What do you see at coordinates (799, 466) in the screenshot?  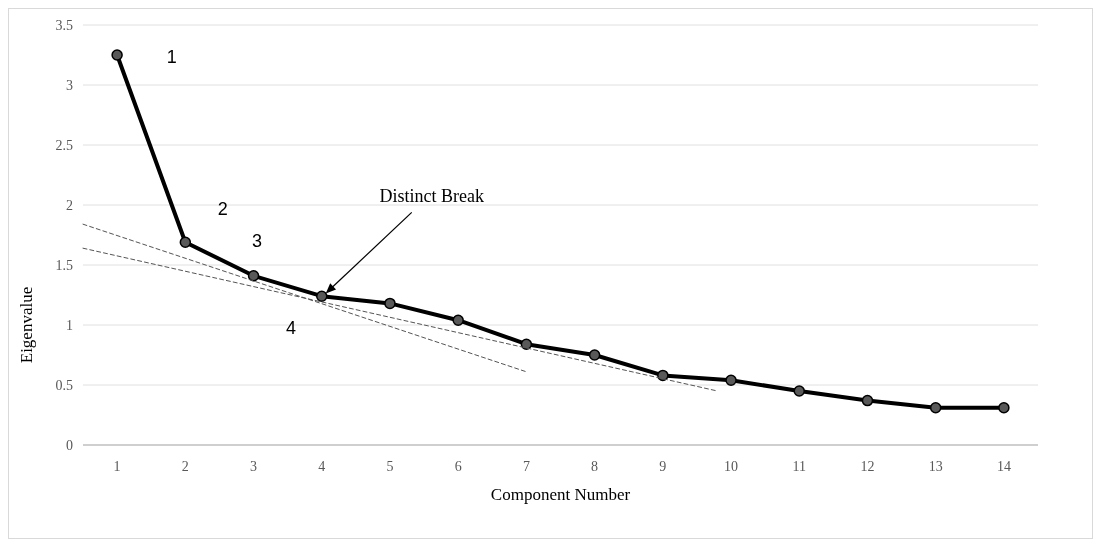 I see `x-tick-label: 11` at bounding box center [799, 466].